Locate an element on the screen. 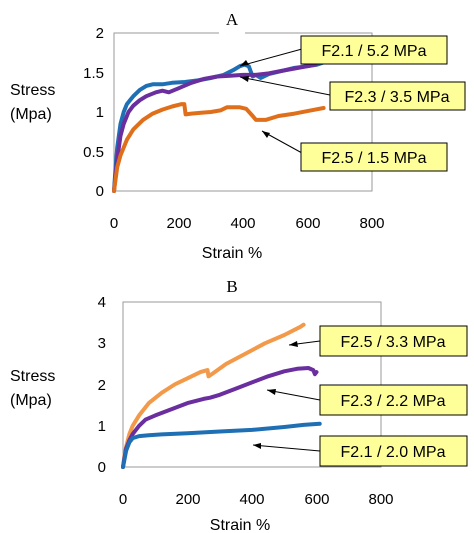 Image resolution: width=474 pixels, height=533 pixels. panel-a-ytick: 0 is located at coordinates (100, 191).